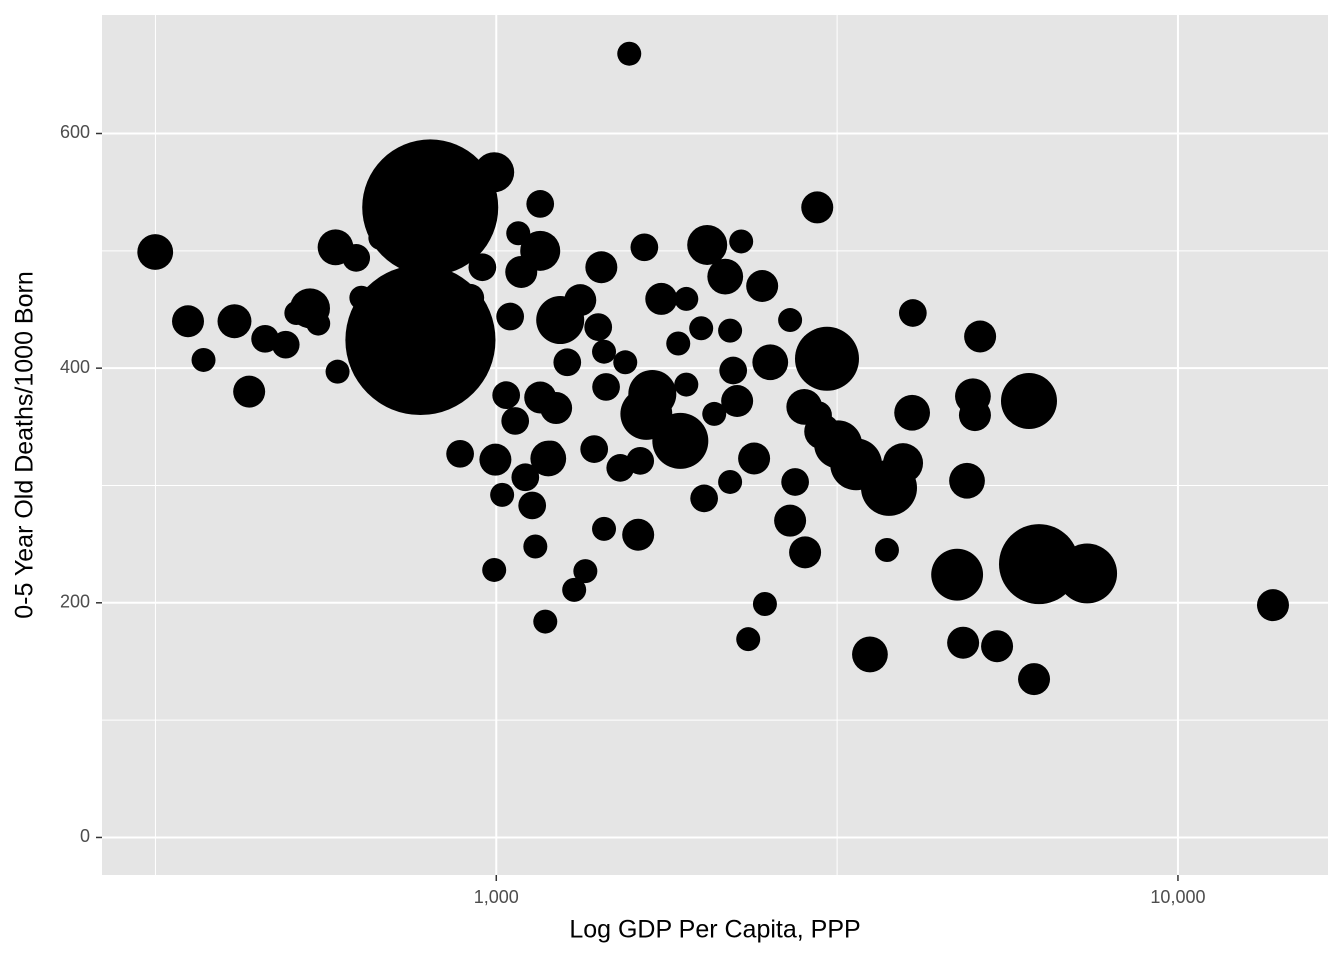  Describe the element at coordinates (75, 132) in the screenshot. I see `y-tick-label: 600` at that location.